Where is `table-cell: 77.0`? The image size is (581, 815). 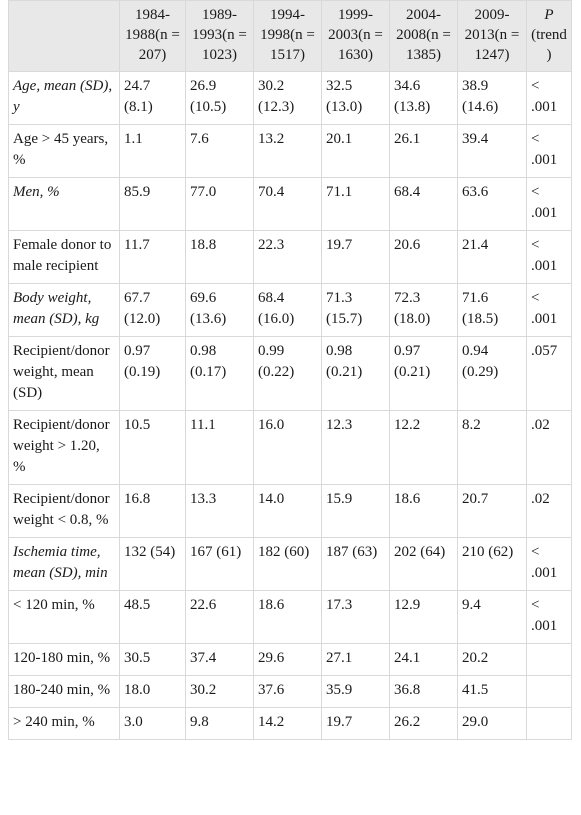
table-cell: 77.0 is located at coordinates (219, 204).